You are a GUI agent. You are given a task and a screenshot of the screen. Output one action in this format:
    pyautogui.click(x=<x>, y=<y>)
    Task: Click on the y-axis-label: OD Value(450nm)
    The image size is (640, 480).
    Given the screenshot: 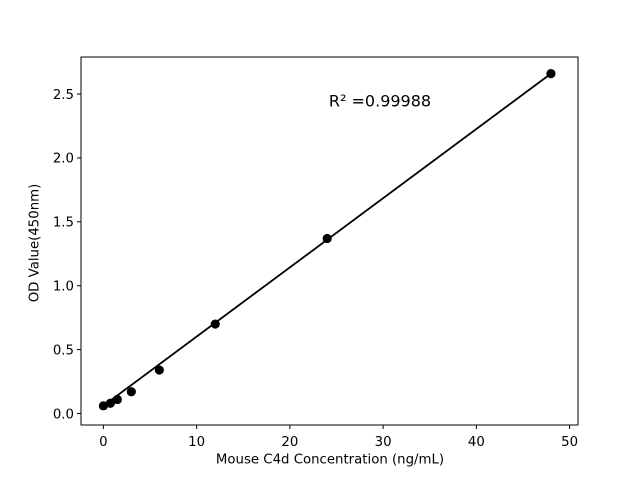 What is the action you would take?
    pyautogui.click(x=35, y=243)
    